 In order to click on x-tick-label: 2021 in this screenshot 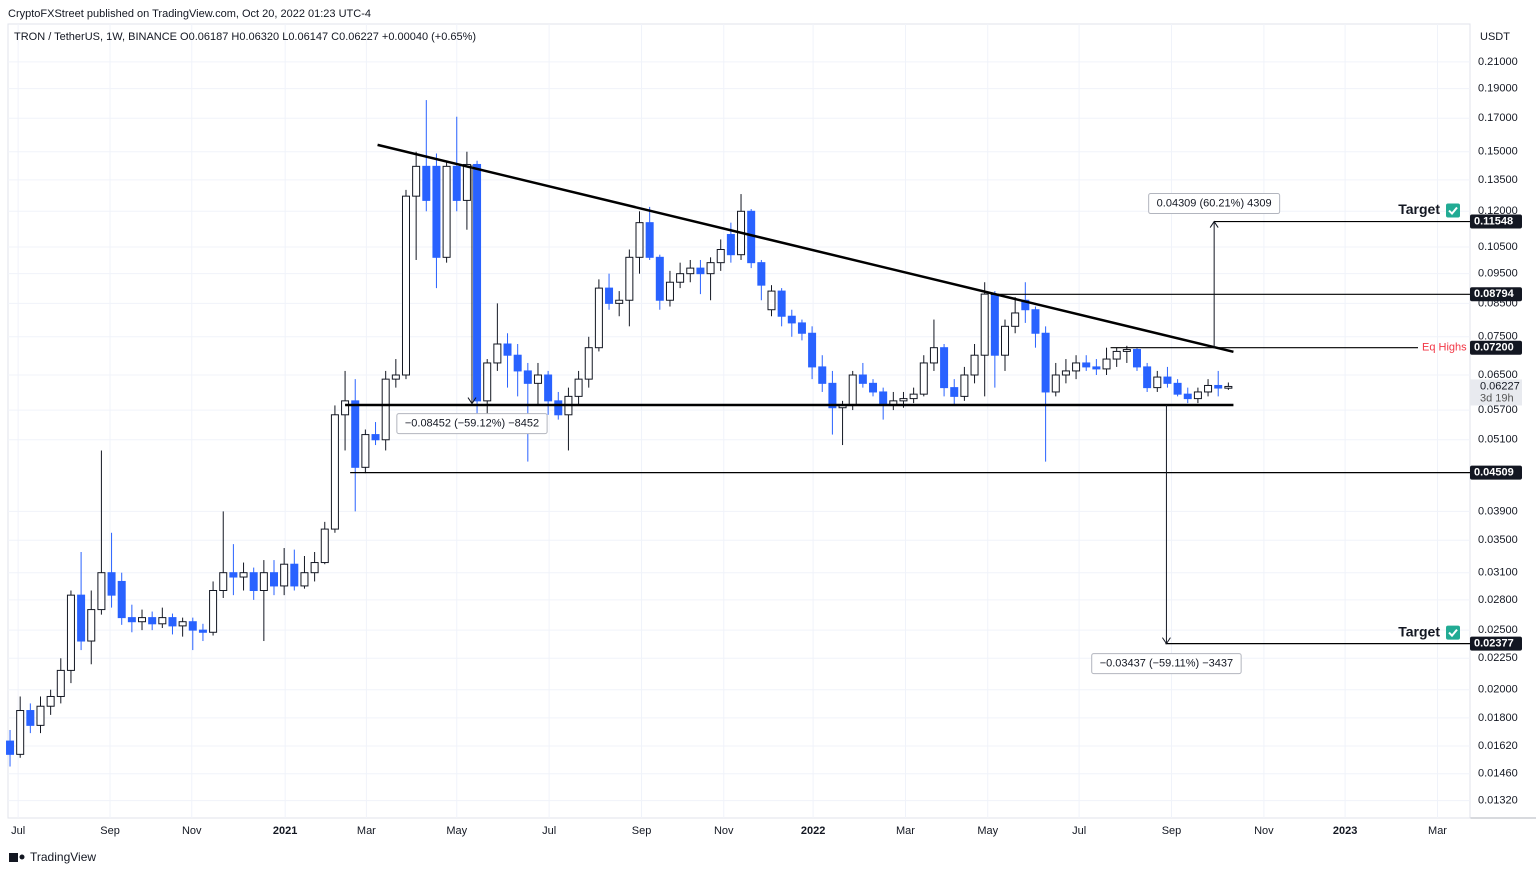, I will do `click(285, 831)`.